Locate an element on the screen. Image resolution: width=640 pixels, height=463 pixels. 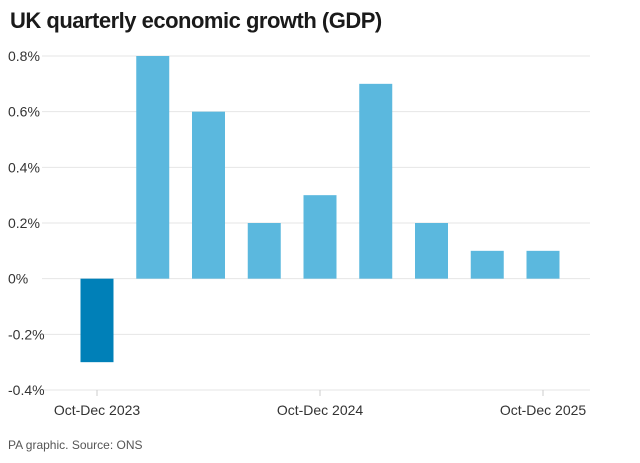
y-tick-label: 0.2% is located at coordinates (24, 223).